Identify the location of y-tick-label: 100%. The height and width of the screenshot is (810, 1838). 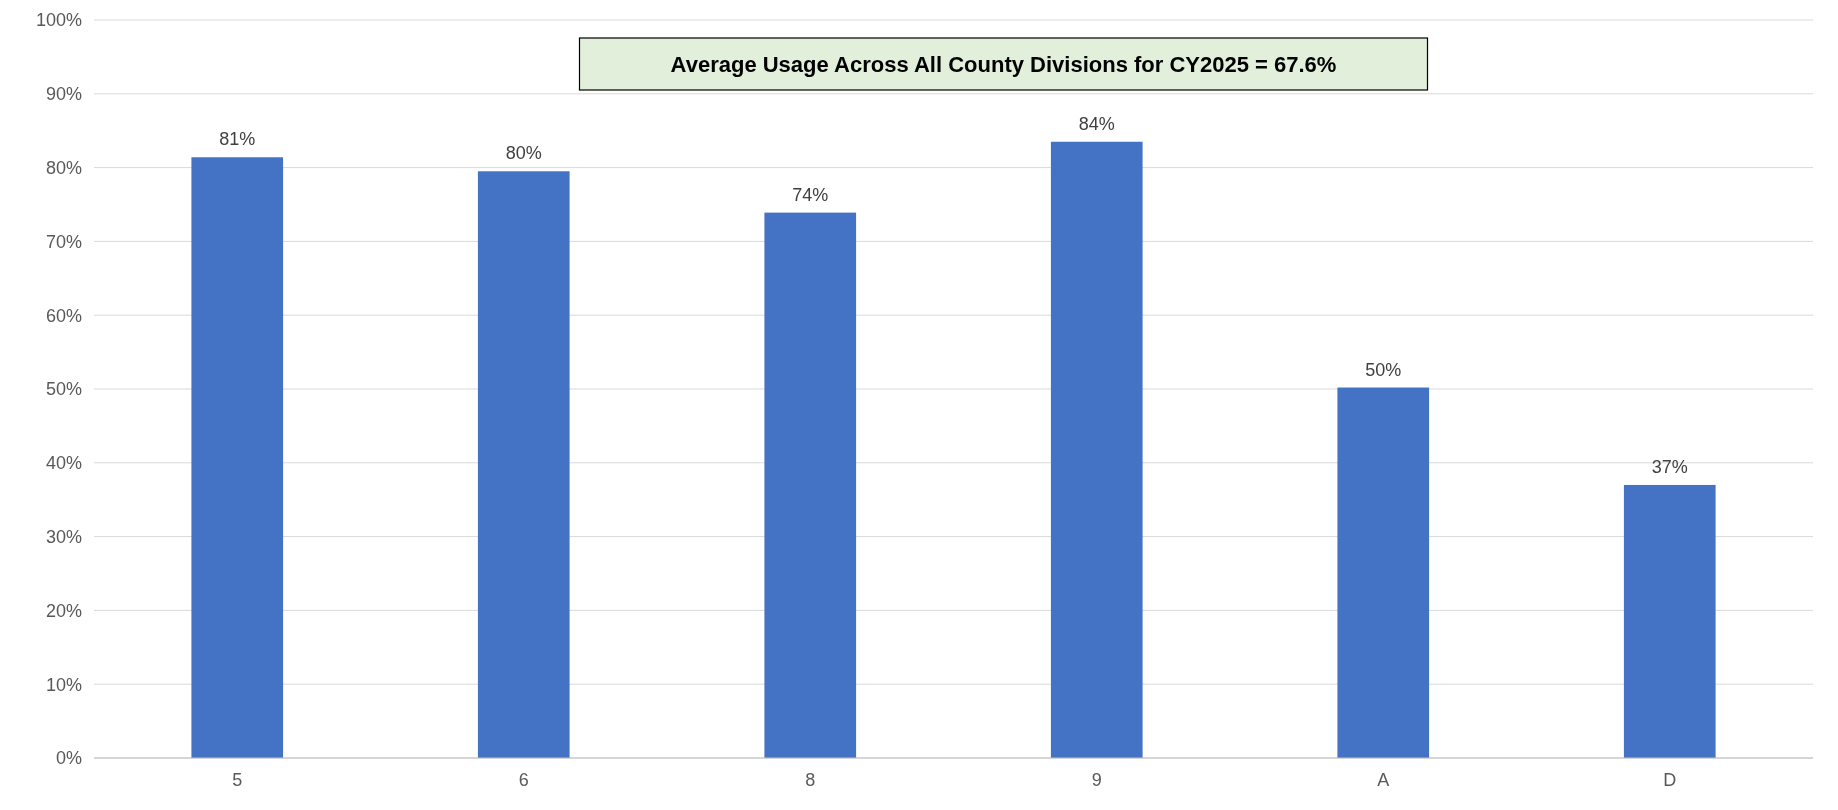
(58, 20).